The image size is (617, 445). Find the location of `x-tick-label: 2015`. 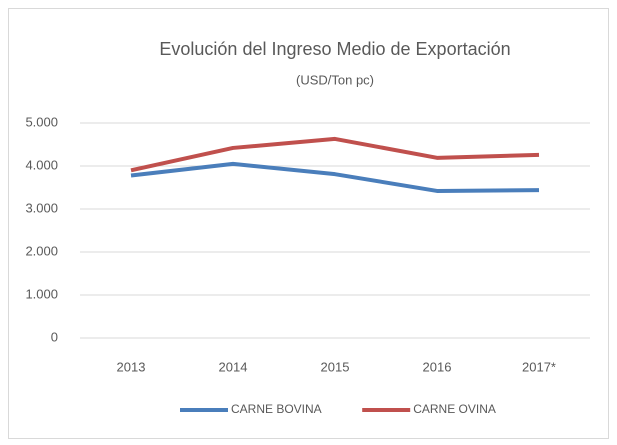

x-tick-label: 2015 is located at coordinates (335, 366).